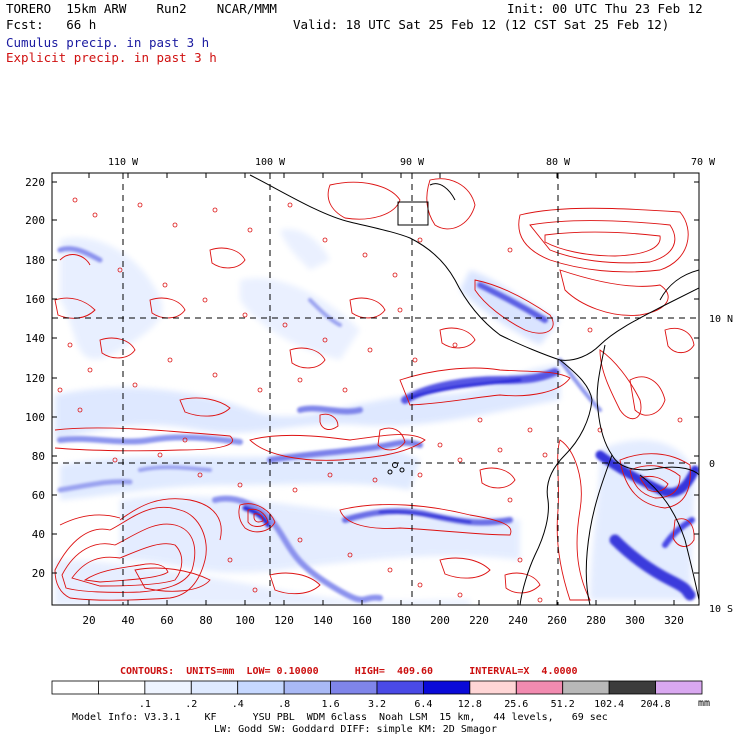 This screenshot has width=740, height=740. I want to click on explicit-precip-label: Explicit precip. in past 3 h, so click(111, 57).